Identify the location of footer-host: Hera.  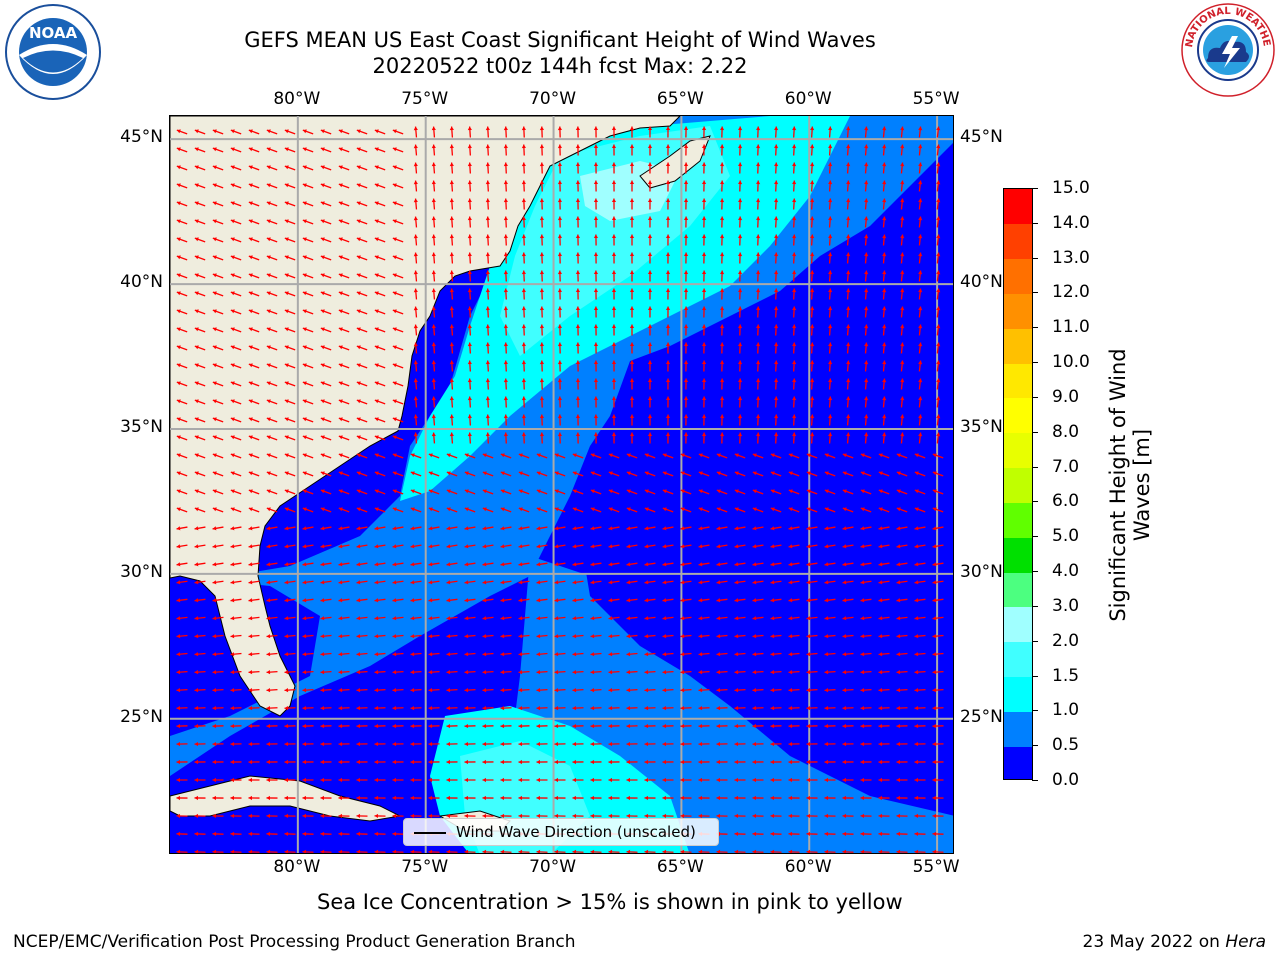
(1245, 942).